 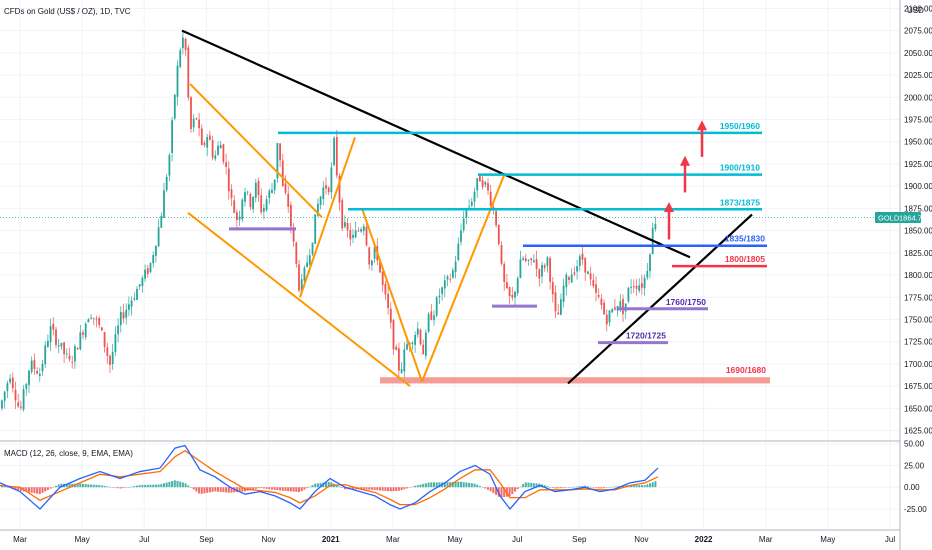 What do you see at coordinates (918, 364) in the screenshot?
I see `price-tick-label: 1700.00` at bounding box center [918, 364].